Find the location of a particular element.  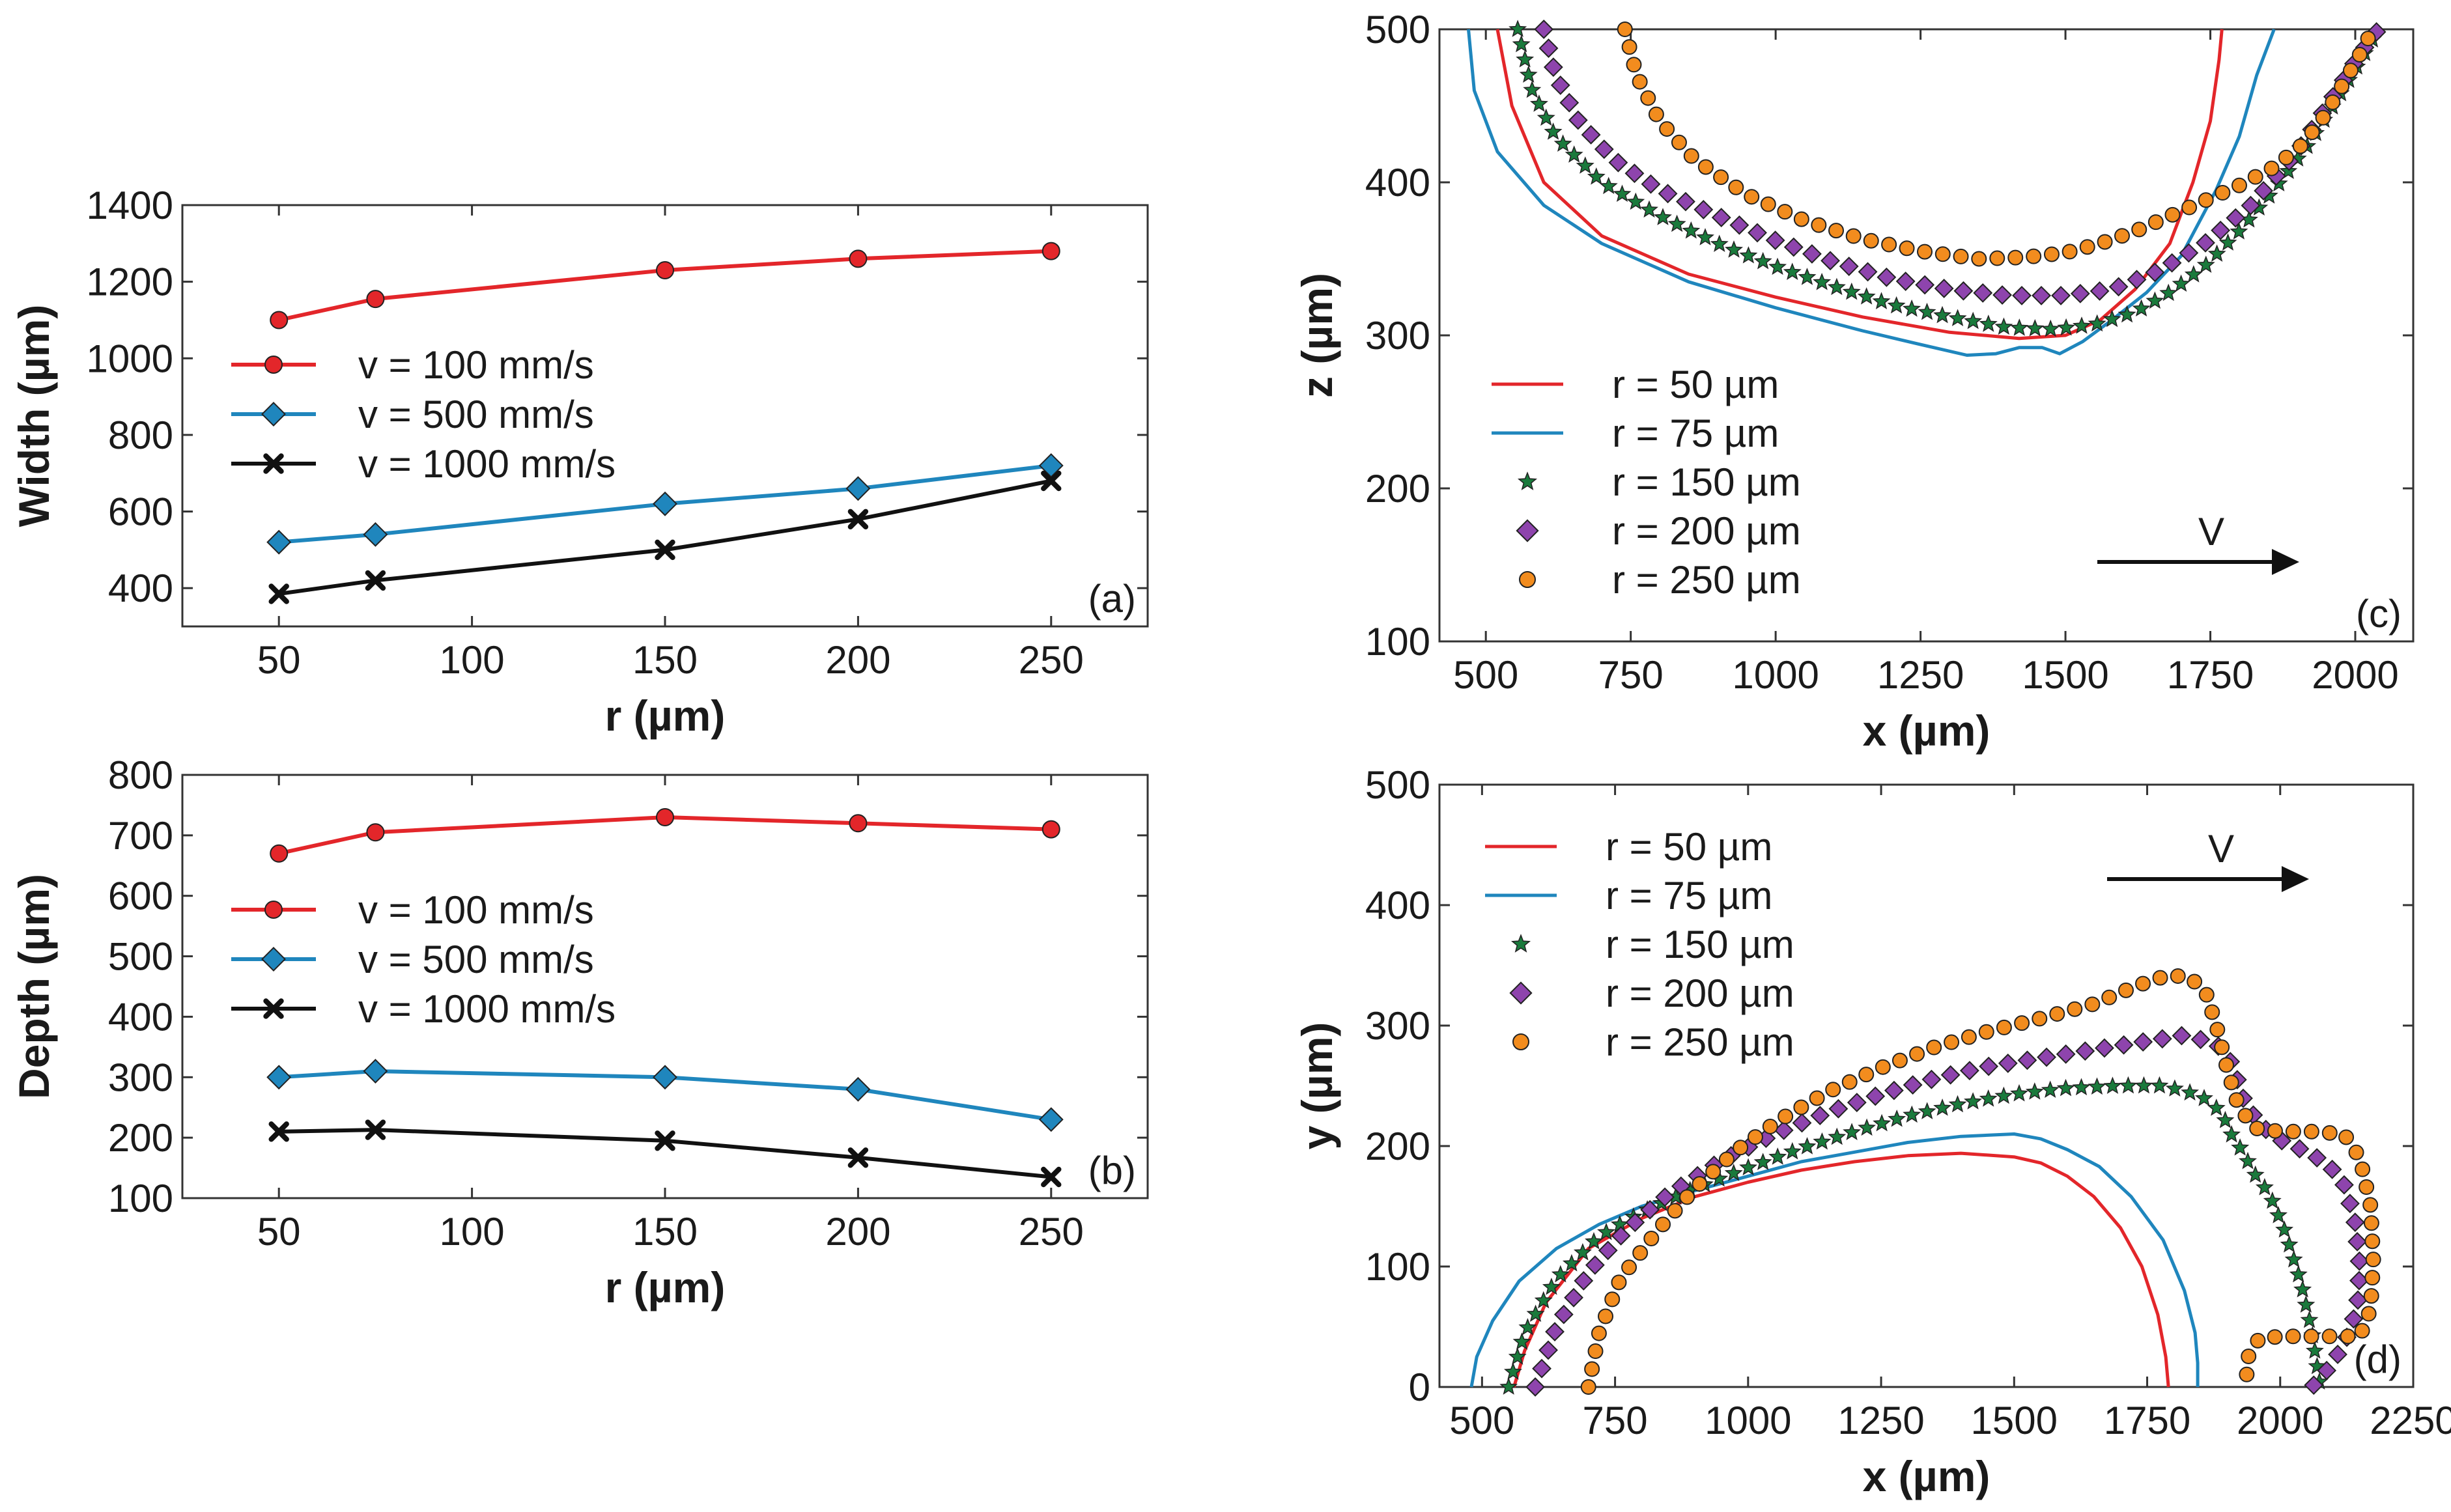

x-tick-label: 100 is located at coordinates (472, 1231).